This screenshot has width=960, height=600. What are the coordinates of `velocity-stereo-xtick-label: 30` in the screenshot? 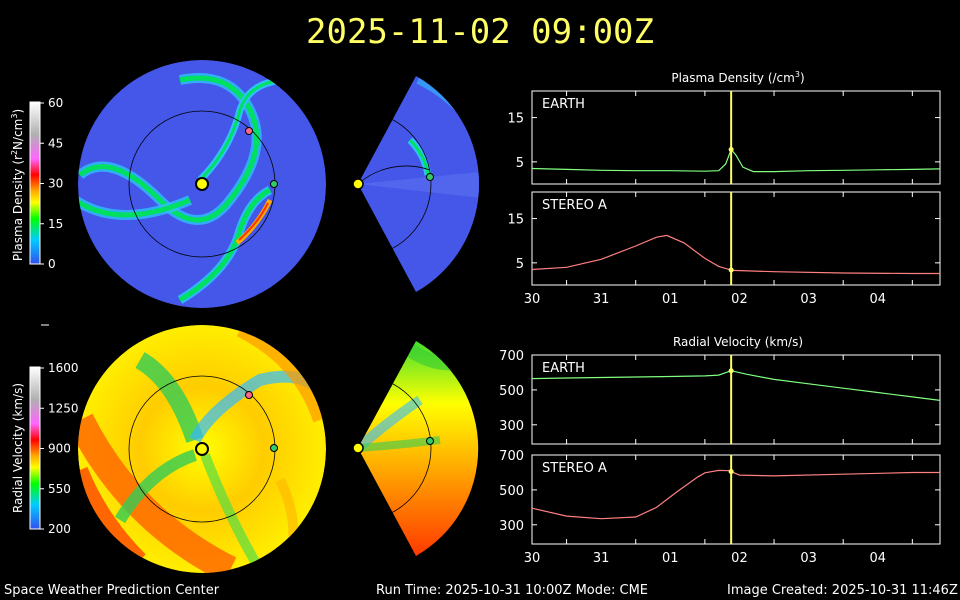 It's located at (532, 558).